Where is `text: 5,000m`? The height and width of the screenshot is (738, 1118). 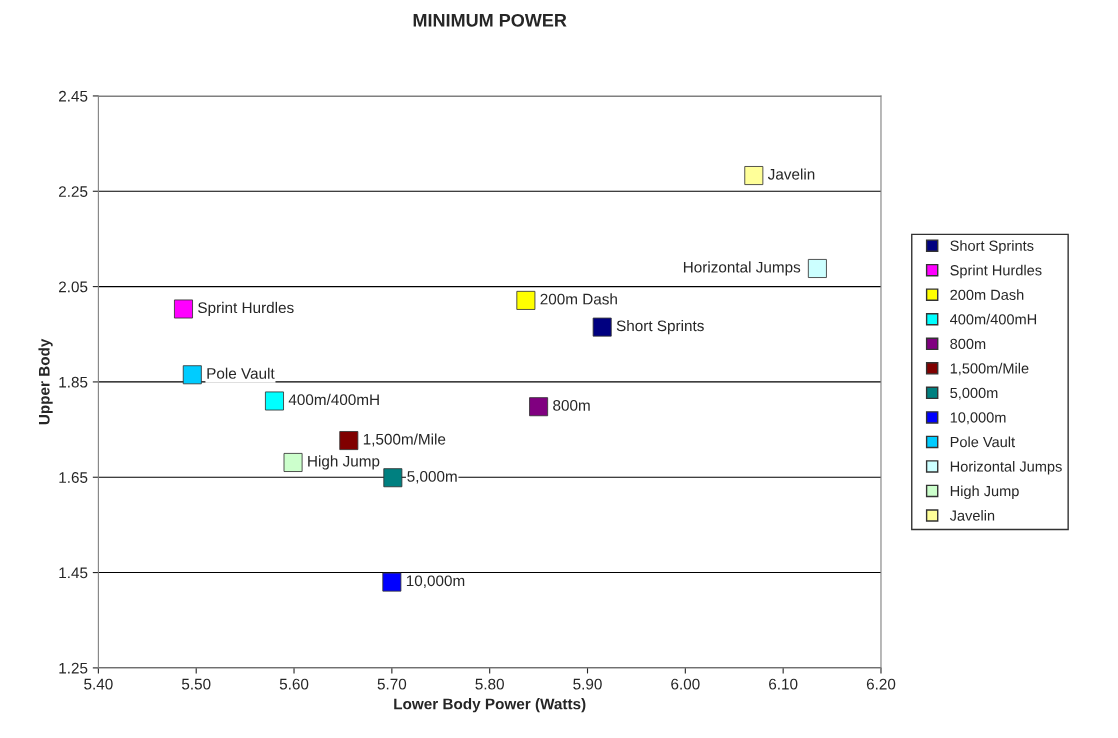 text: 5,000m is located at coordinates (432, 477).